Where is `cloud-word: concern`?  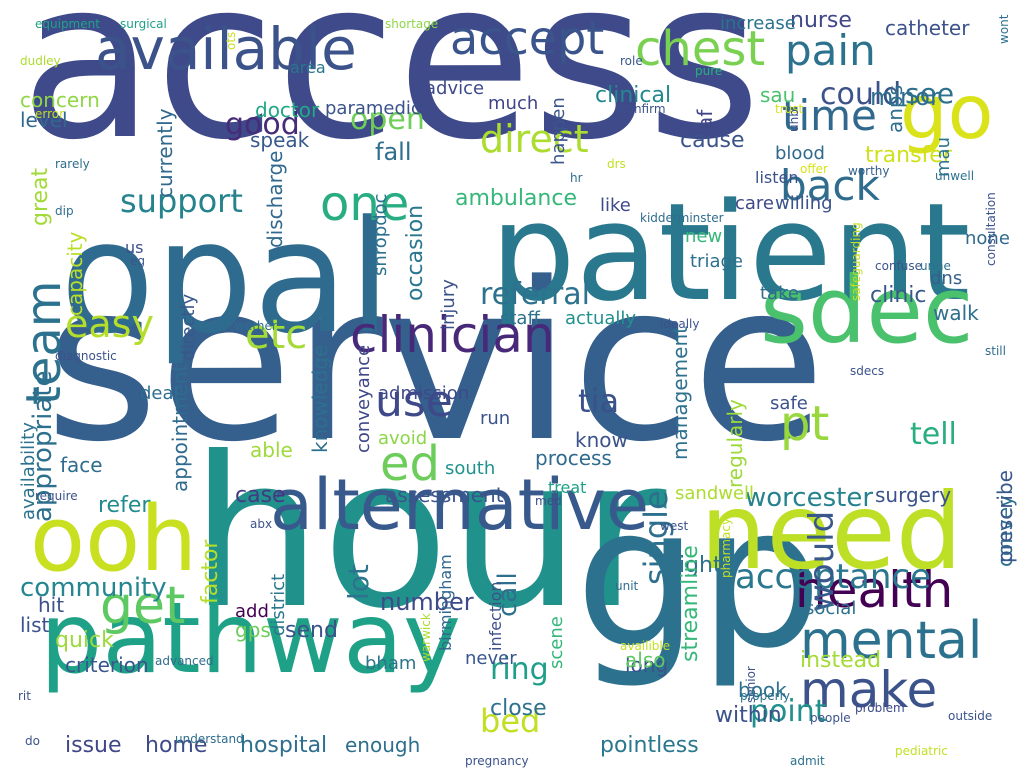
cloud-word: concern is located at coordinates (60, 100).